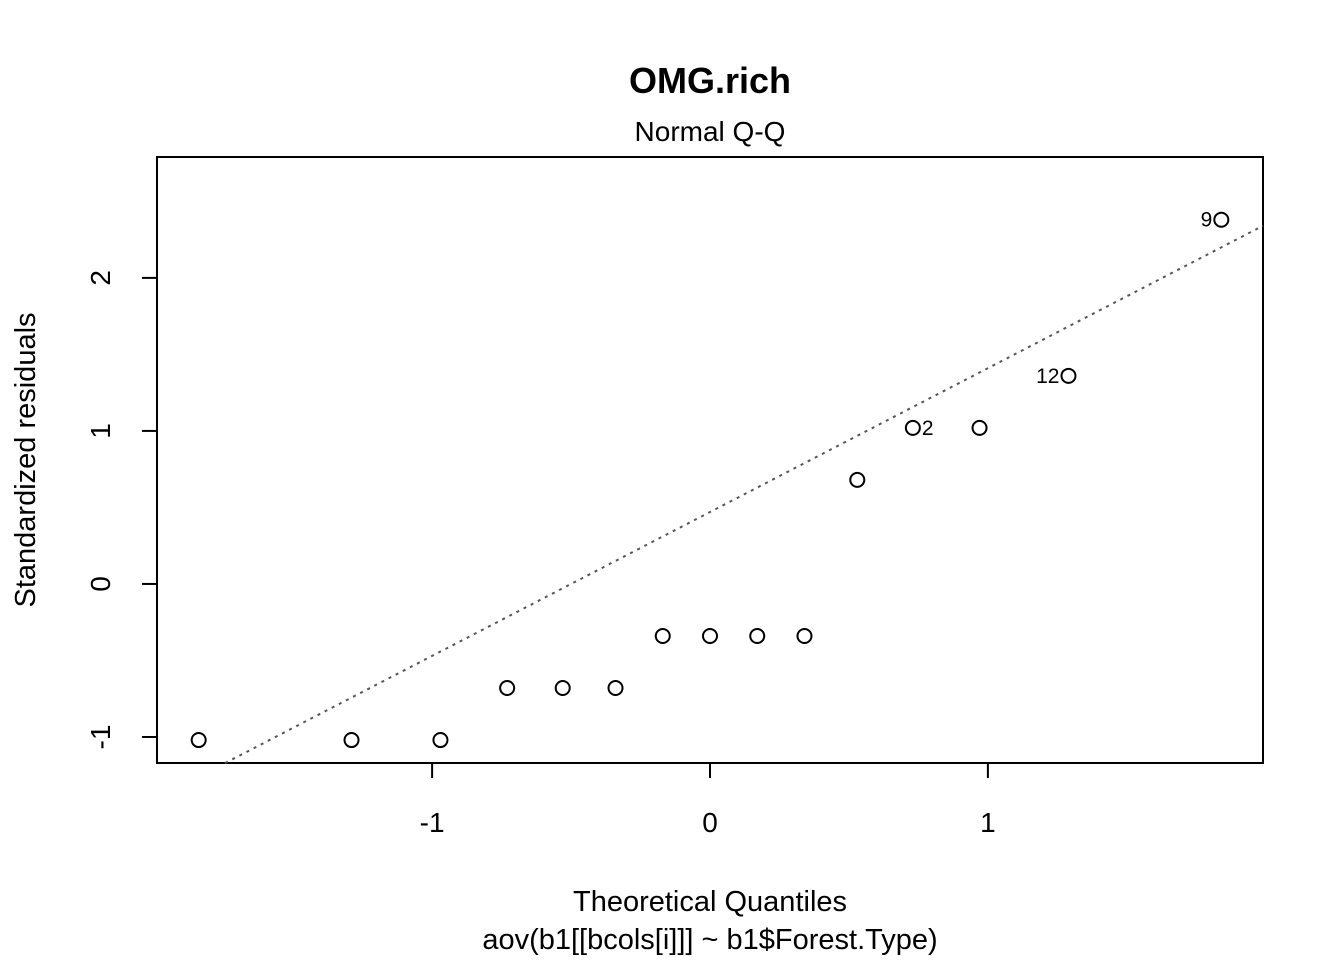 The image size is (1344, 960). What do you see at coordinates (26, 459) in the screenshot?
I see `y-axis-label: Standardized residuals` at bounding box center [26, 459].